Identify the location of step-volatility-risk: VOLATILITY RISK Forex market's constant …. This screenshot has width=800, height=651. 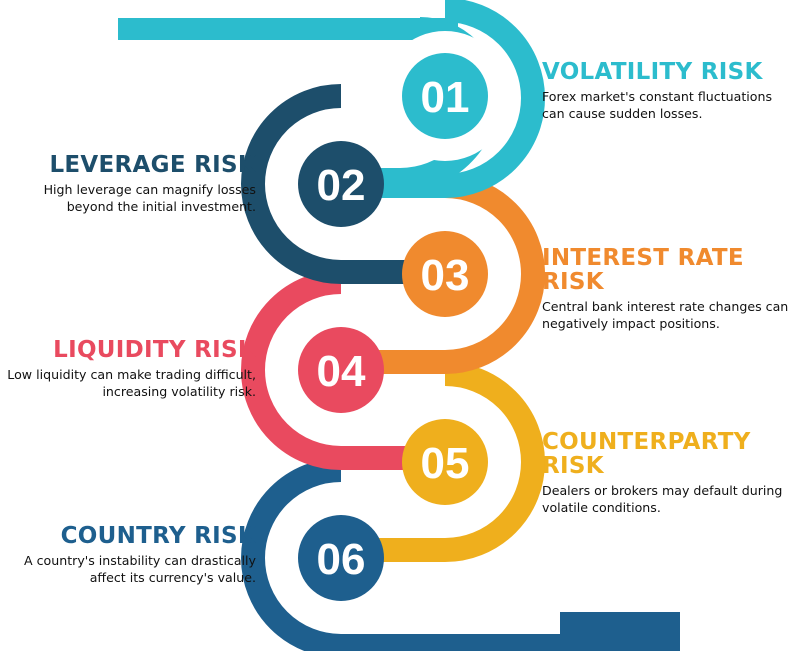
(667, 91).